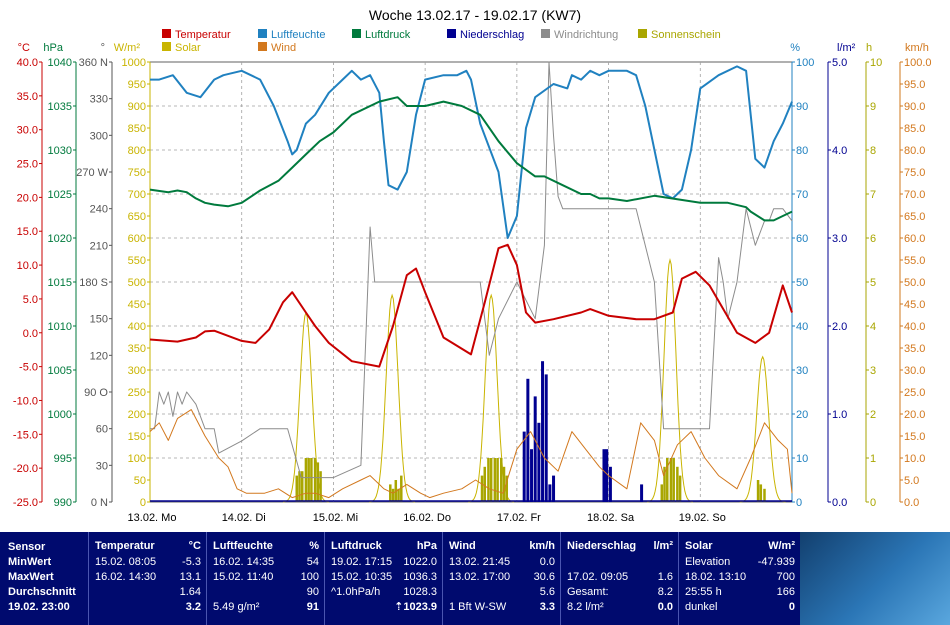 The width and height of the screenshot is (950, 625). I want to click on axis-tick-label-solar: 850, so click(137, 129).